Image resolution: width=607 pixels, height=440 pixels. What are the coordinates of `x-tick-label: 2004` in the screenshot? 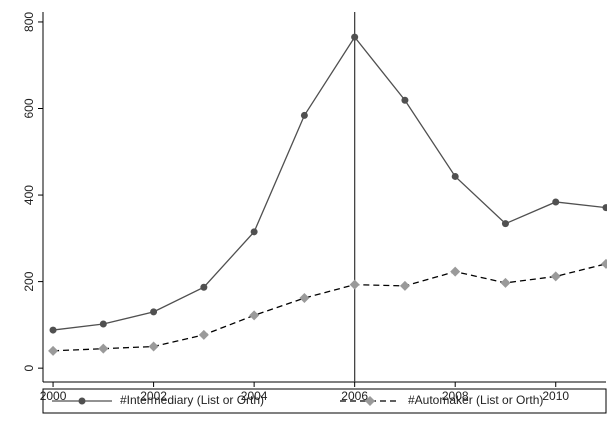 It's located at (254, 396).